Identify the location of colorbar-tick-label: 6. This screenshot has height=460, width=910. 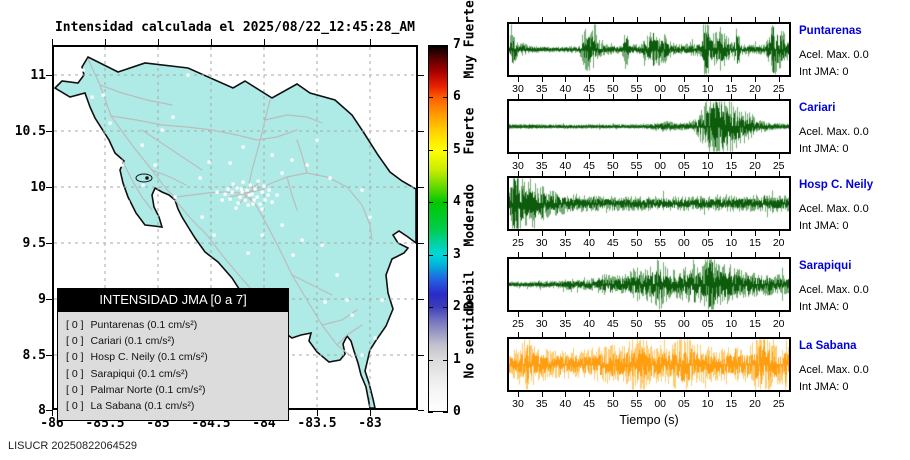
(457, 97).